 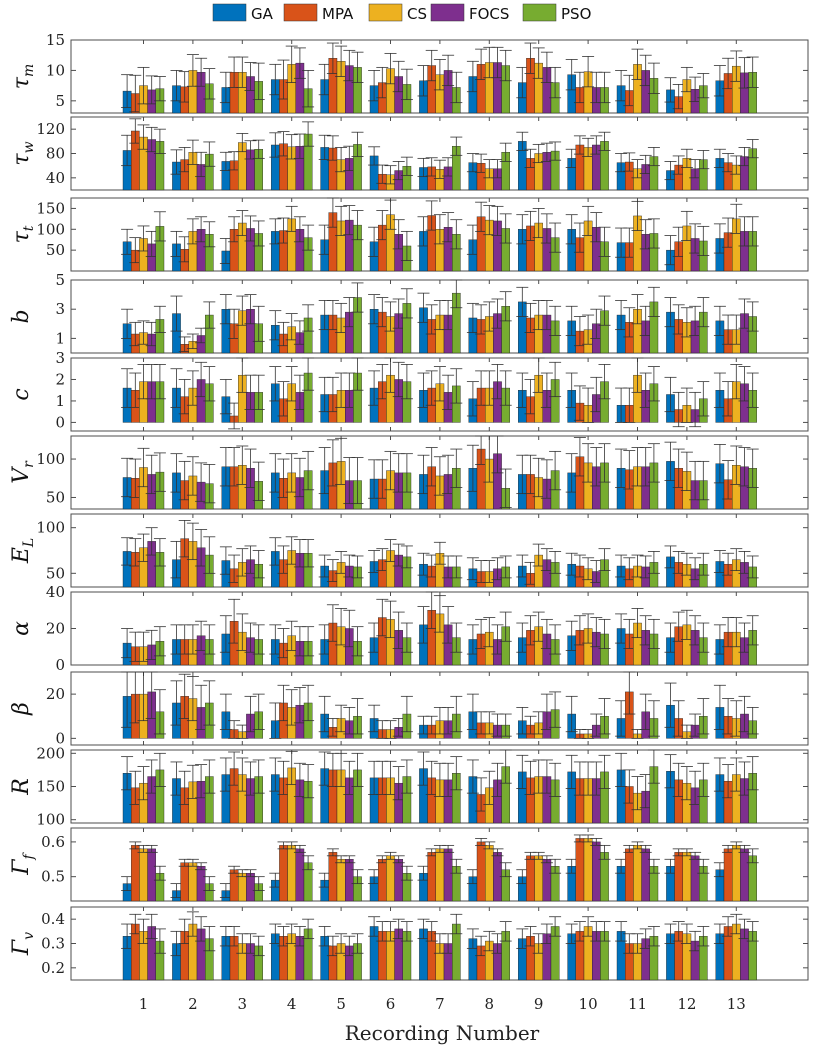 What do you see at coordinates (469, 13) in the screenshot?
I see `legend-item-focs: FOCS` at bounding box center [469, 13].